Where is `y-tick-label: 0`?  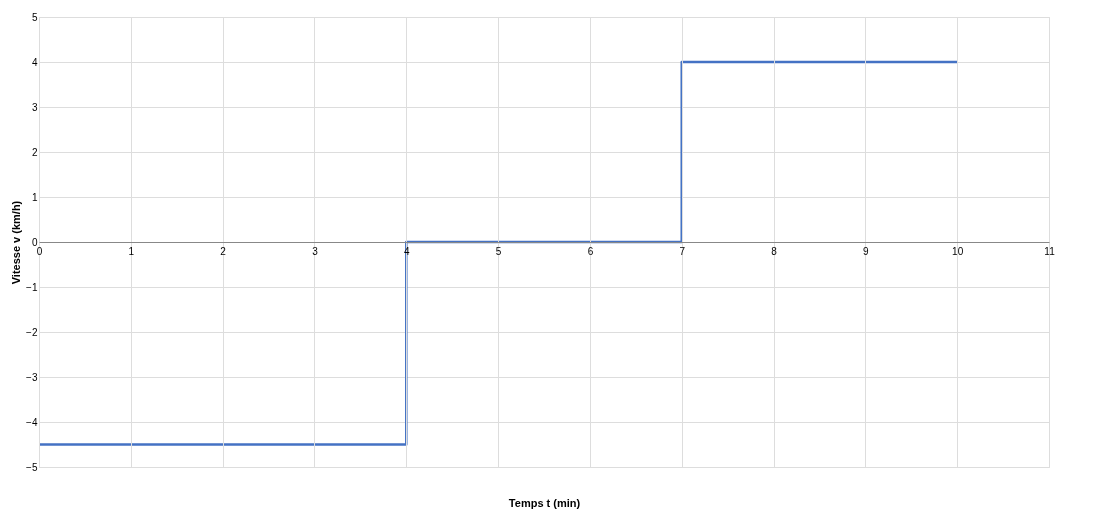 y-tick-label: 0 is located at coordinates (34, 242).